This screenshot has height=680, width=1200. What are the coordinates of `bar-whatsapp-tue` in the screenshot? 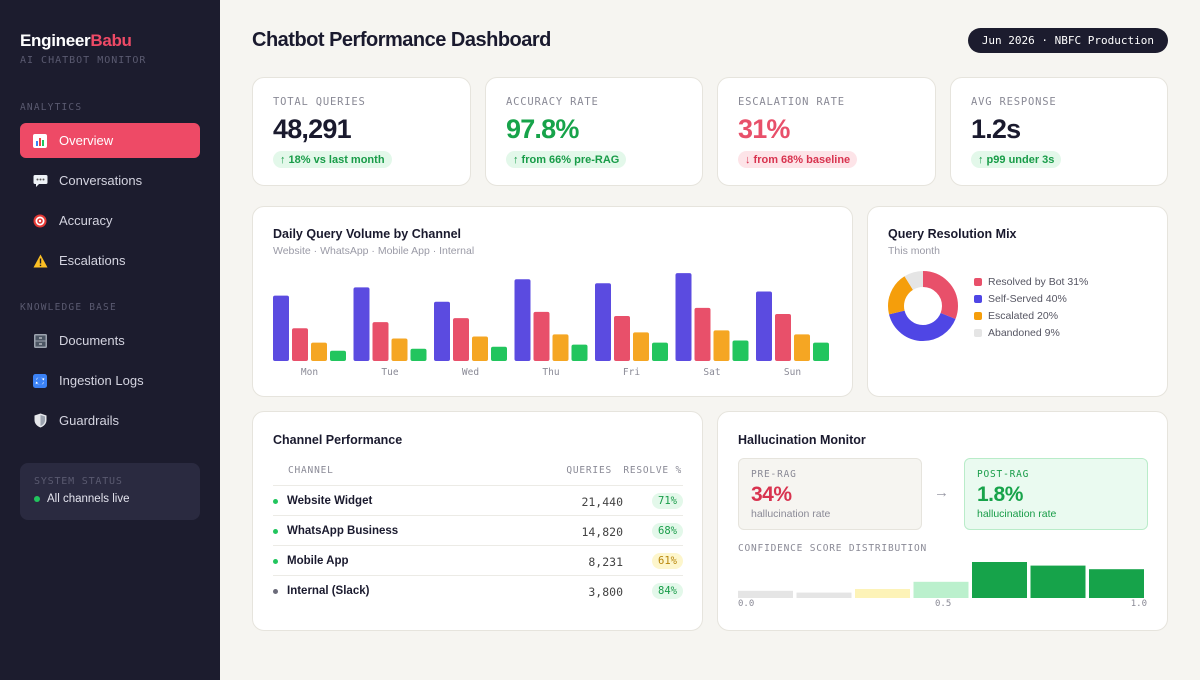 It's located at (380, 341).